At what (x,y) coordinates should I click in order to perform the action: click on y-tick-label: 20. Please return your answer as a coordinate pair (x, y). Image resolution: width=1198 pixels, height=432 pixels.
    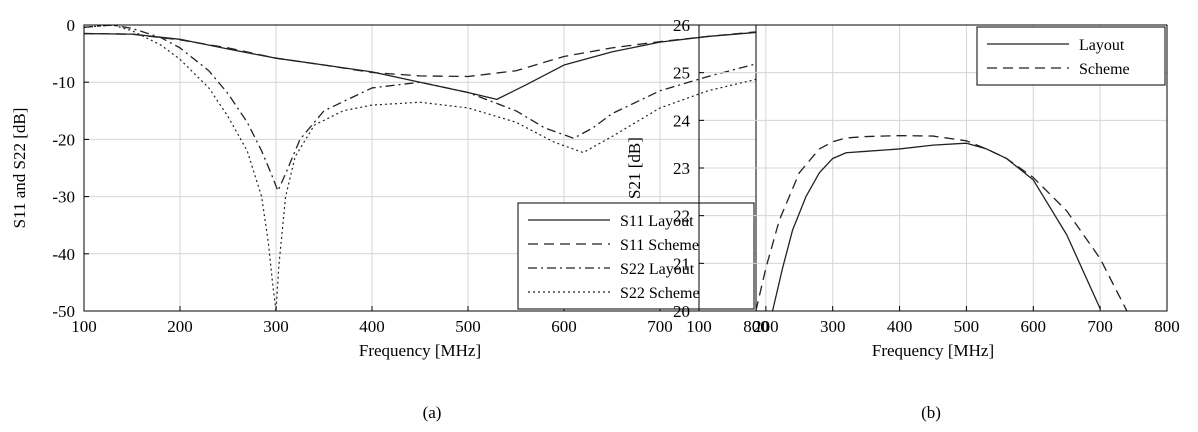
    Looking at the image, I should click on (681, 311).